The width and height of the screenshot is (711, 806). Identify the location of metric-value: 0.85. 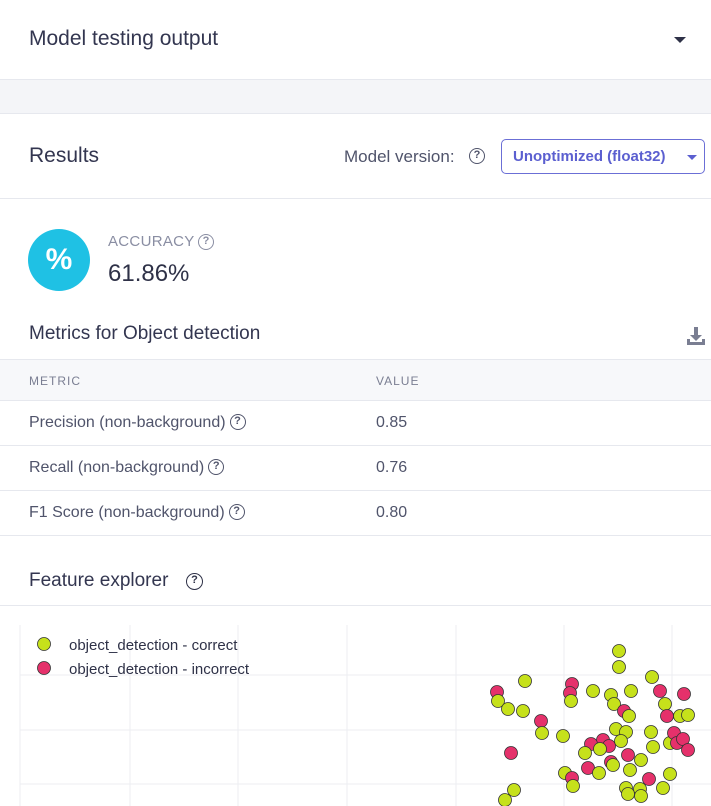
(392, 422).